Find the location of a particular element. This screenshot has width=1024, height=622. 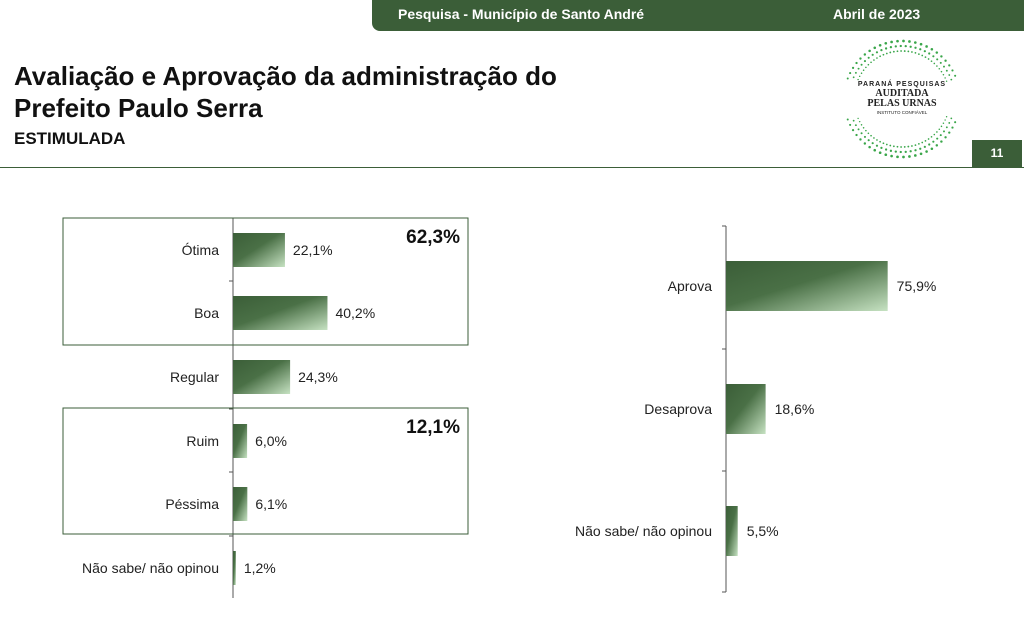

group-total-2: 12,1% is located at coordinates (433, 427).